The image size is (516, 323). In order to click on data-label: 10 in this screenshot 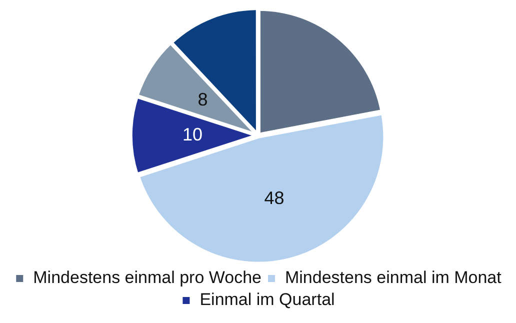, I will do `click(192, 134)`.